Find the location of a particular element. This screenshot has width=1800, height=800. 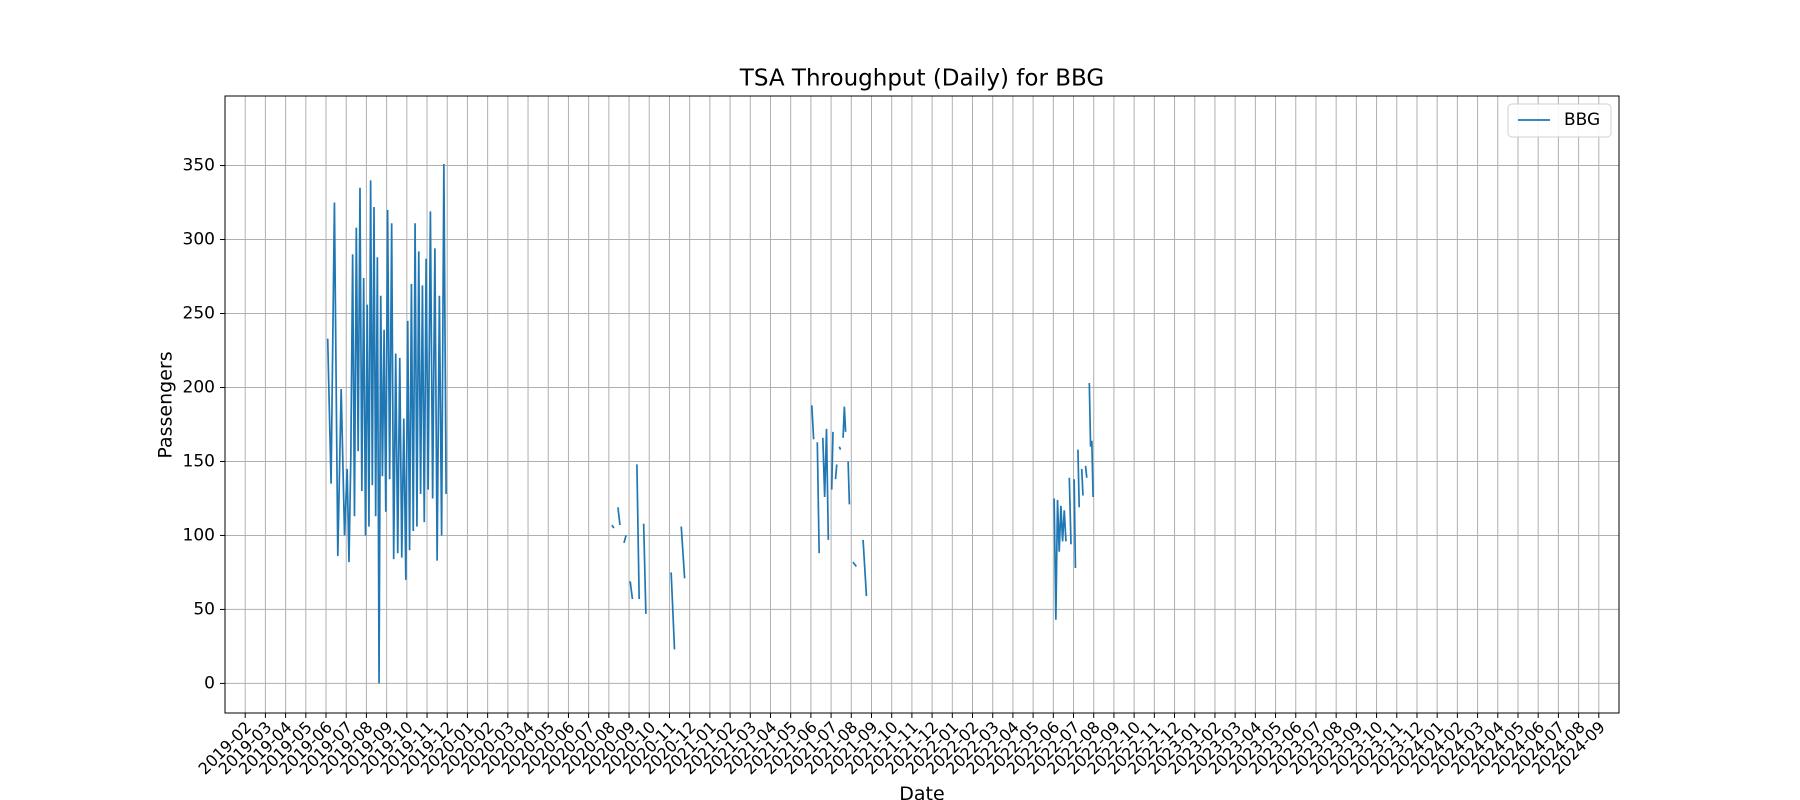

legend-label: BBG is located at coordinates (1582, 120).